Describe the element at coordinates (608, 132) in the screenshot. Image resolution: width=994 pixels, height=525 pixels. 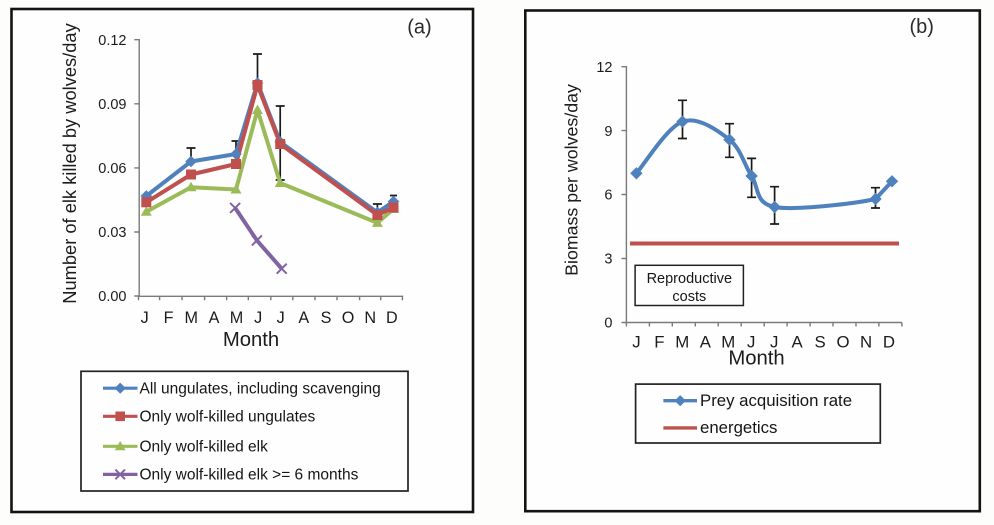
I see `svg-text: 9` at that location.